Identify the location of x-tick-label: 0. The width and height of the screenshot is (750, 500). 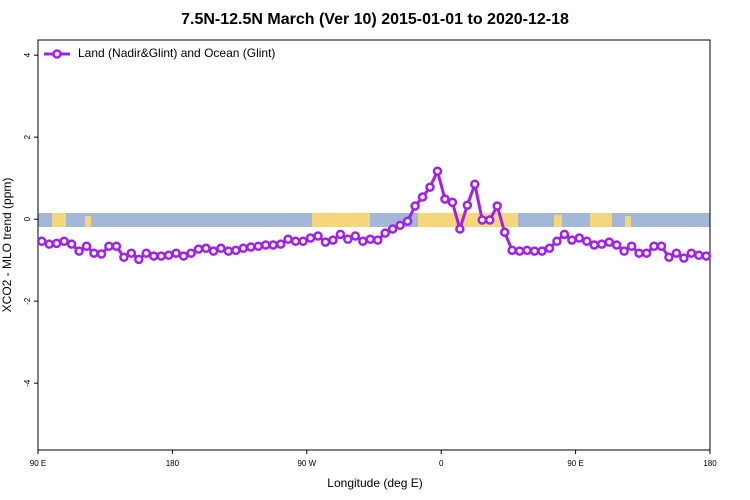
(441, 463).